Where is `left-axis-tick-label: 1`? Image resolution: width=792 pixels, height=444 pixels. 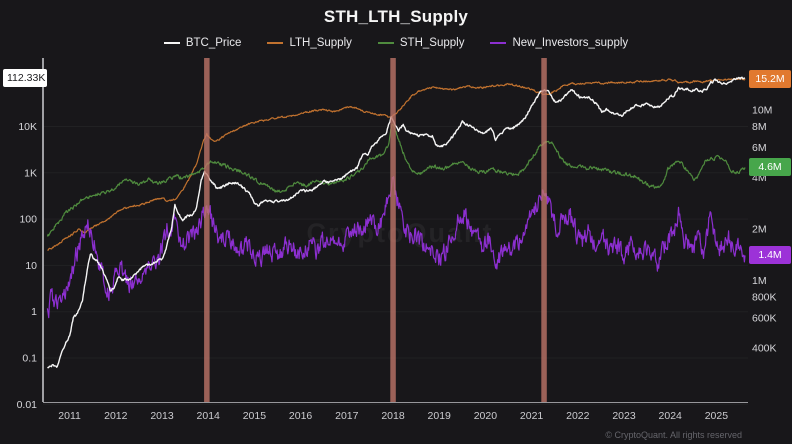 left-axis-tick-label: 1 is located at coordinates (34, 312).